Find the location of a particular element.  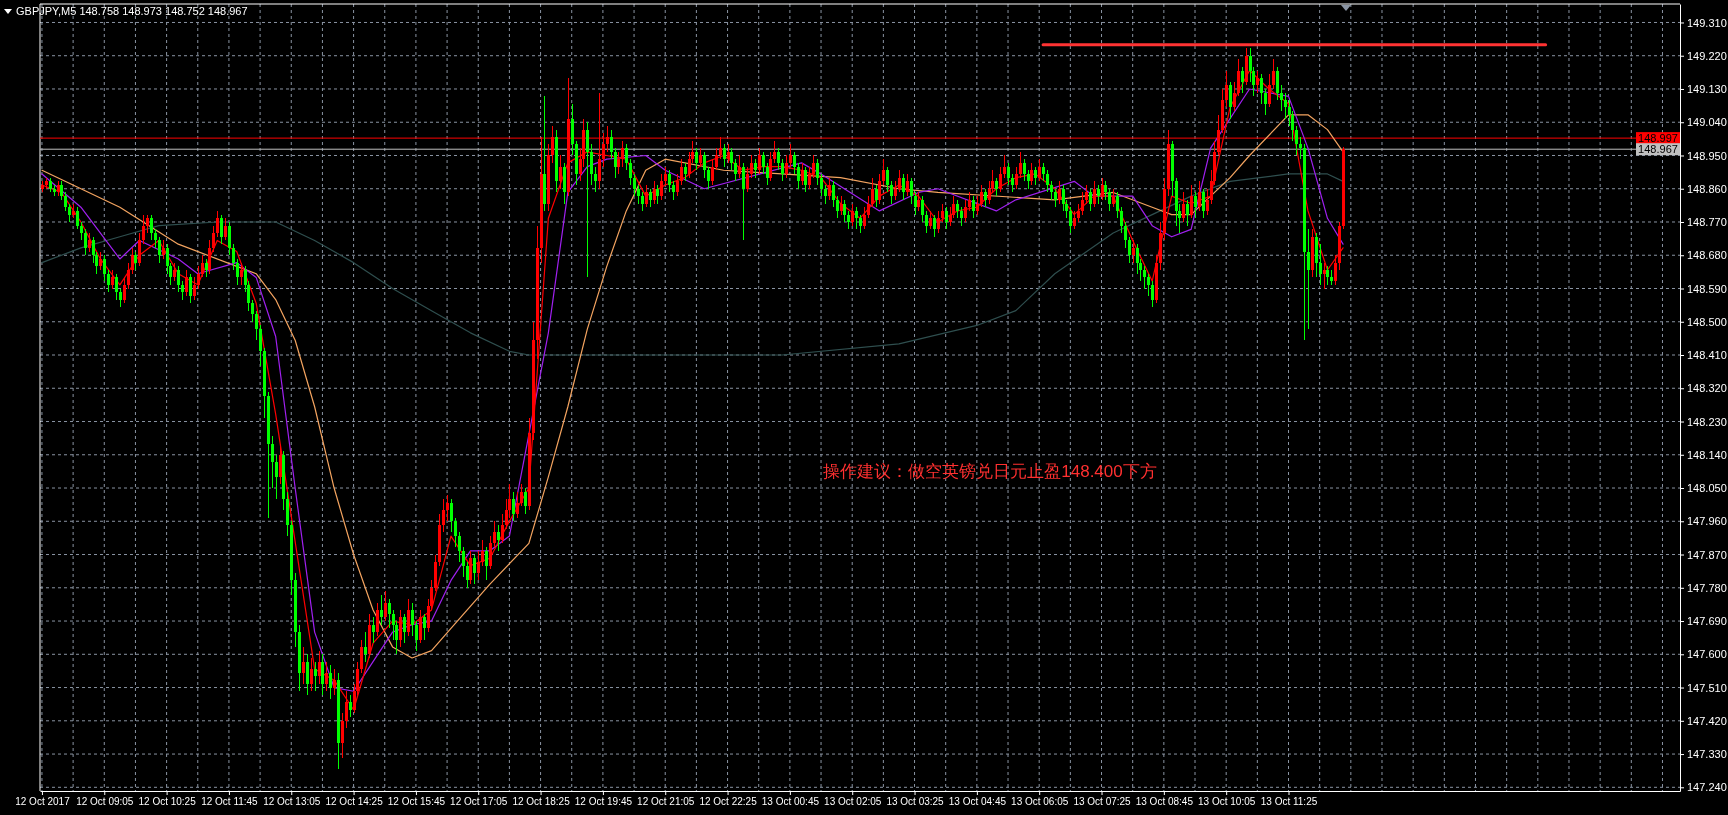

x-tick-label: 12 Oct 21:05 is located at coordinates (666, 802).